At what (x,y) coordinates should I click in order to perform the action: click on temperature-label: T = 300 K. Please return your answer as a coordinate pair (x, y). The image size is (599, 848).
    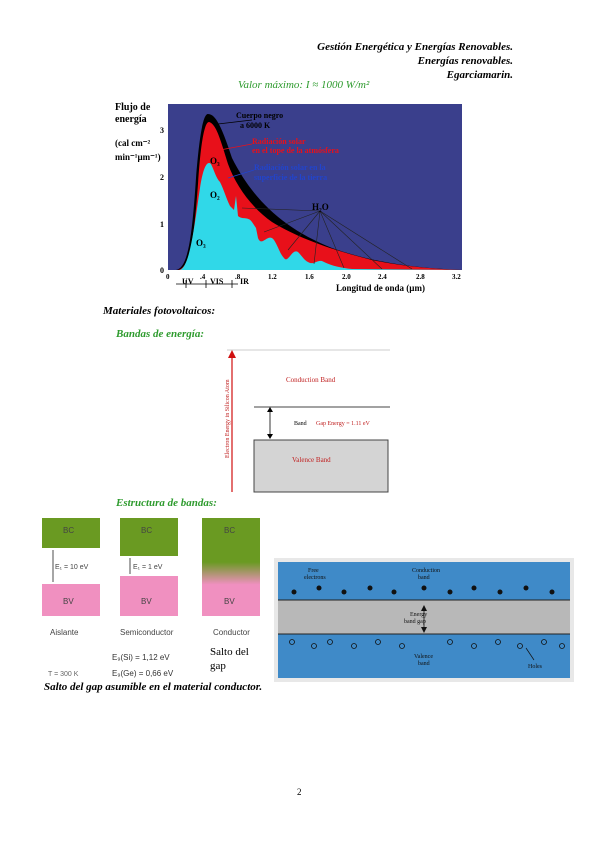
    Looking at the image, I should click on (63, 674).